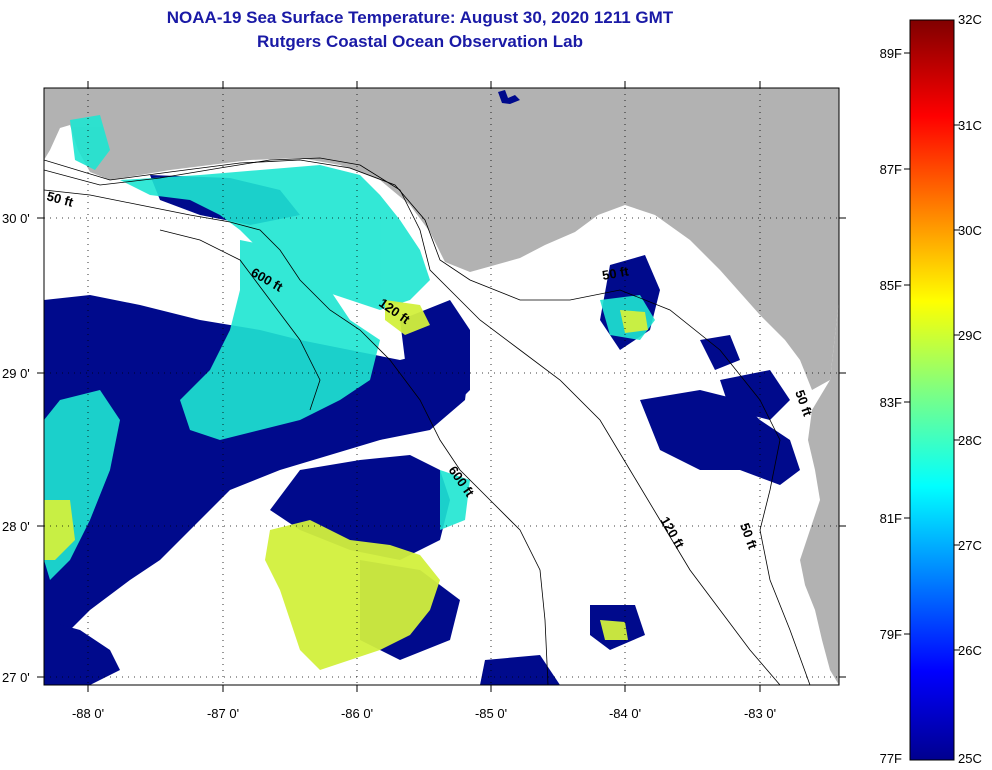 This screenshot has height=770, width=992. Describe the element at coordinates (970, 650) in the screenshot. I see `colorbar-label-c: 26C` at that location.